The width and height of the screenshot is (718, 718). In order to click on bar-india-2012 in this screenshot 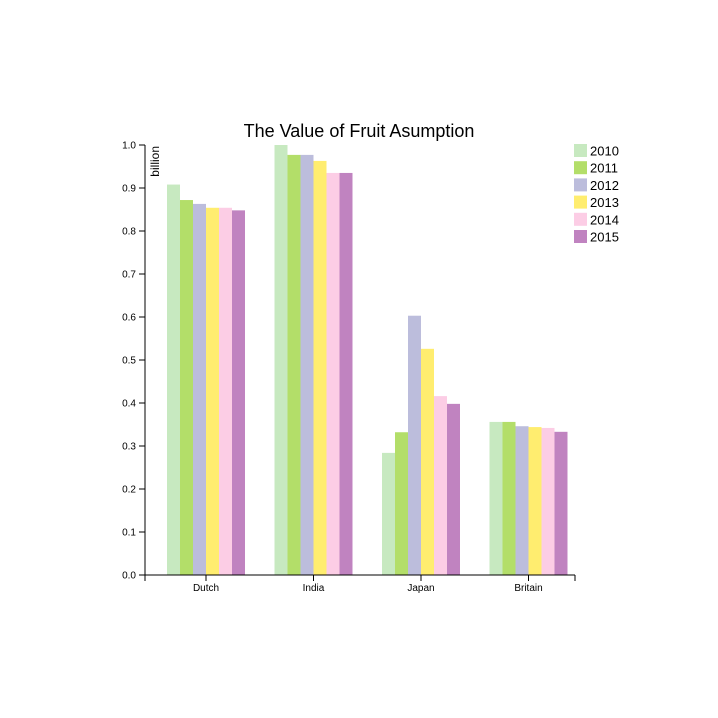, I will do `click(307, 364)`.